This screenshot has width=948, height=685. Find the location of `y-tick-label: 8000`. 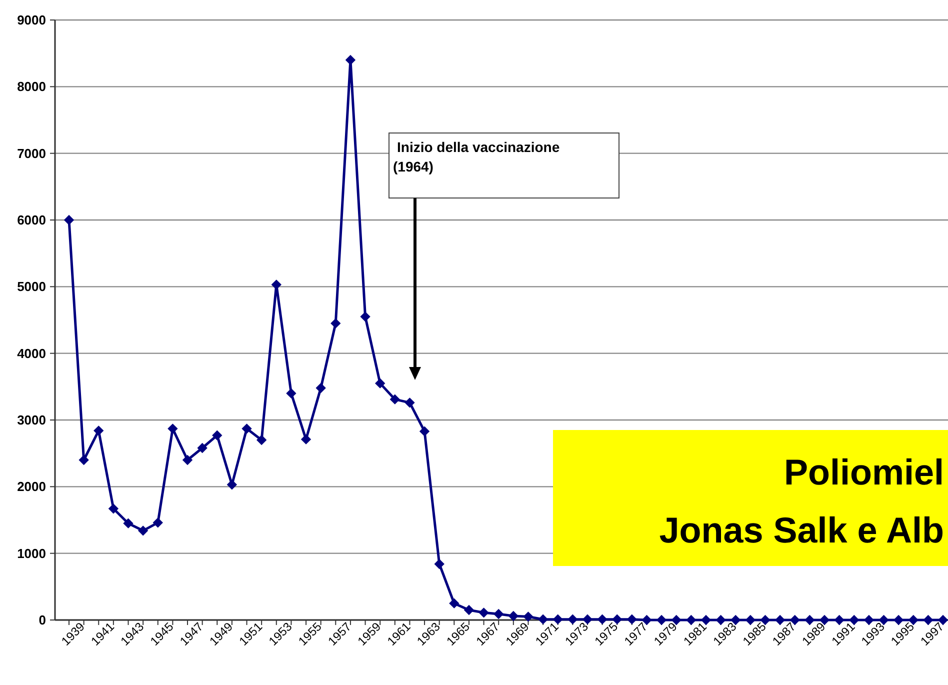

y-tick-label: 8000 is located at coordinates (31, 86).